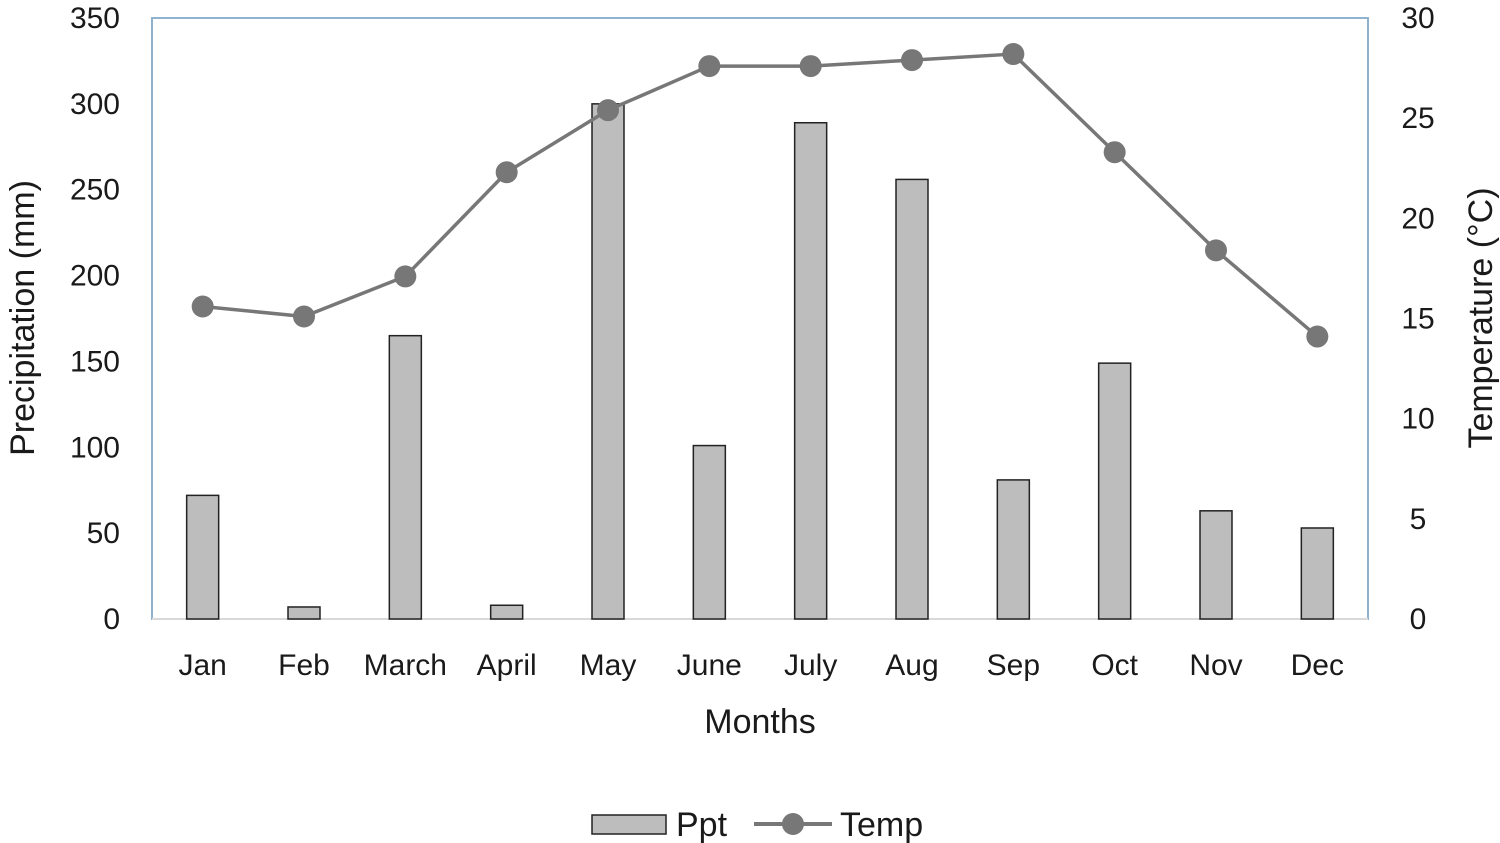  I want to click on point-temp-nov, so click(1216, 250).